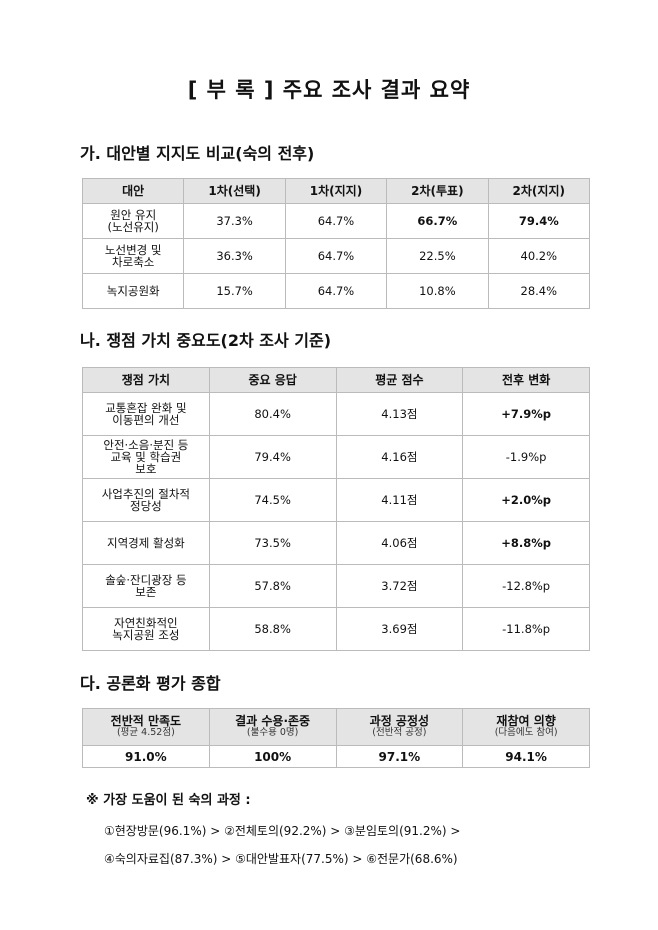 This screenshot has width=658, height=930. Describe the element at coordinates (399, 457) in the screenshot. I see `cell: 4.16점` at that location.